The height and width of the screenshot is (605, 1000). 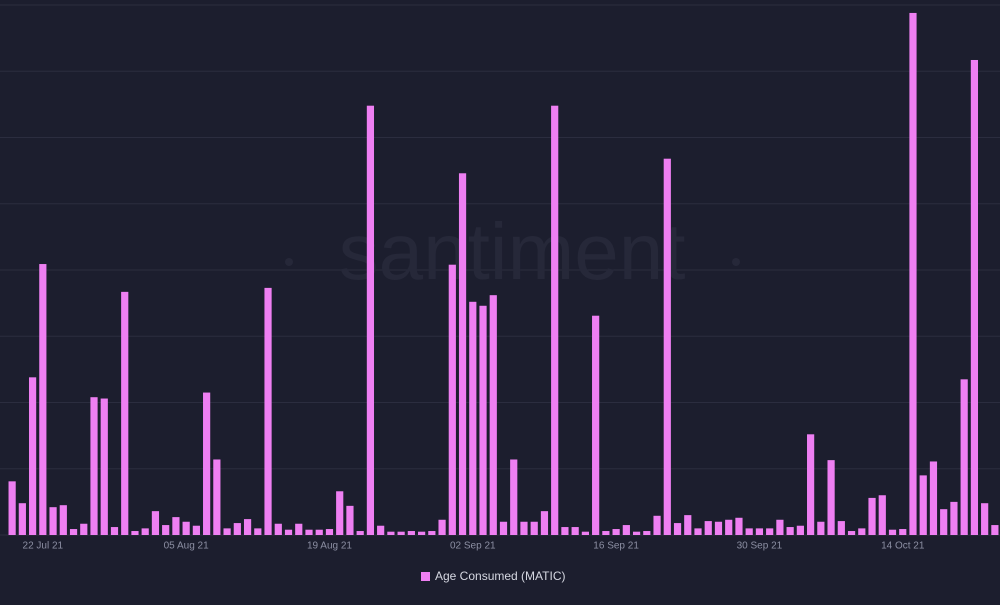 I want to click on watermark: santiment, so click(x=512, y=251).